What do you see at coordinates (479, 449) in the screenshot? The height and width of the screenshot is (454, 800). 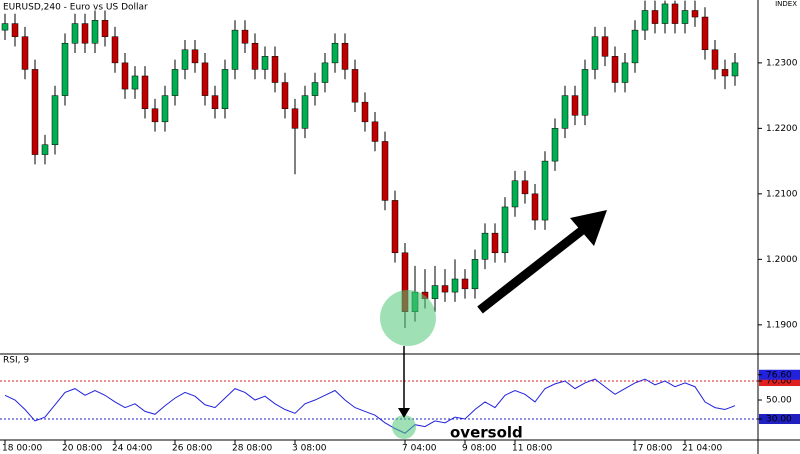 I see `x-tick-label: 9 08:00` at bounding box center [479, 449].